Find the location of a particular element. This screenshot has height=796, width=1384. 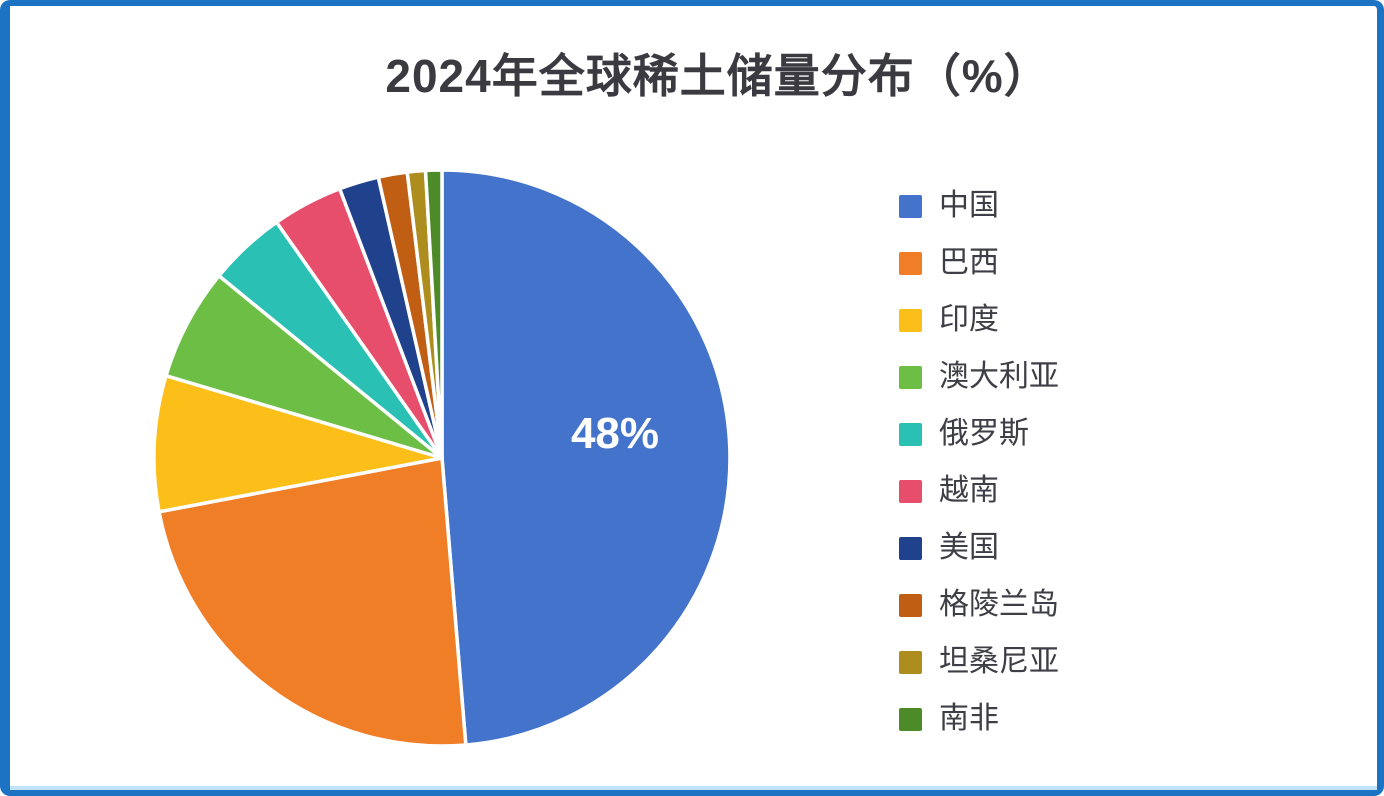

legend-label: 俄罗斯 is located at coordinates (984, 433).